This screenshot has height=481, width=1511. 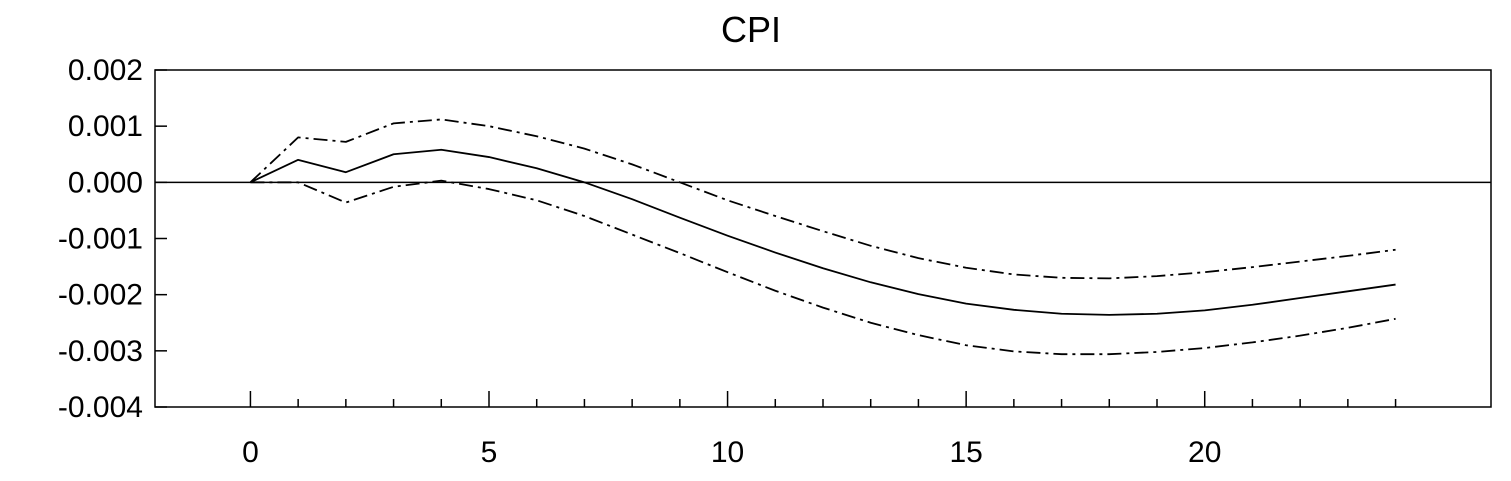 What do you see at coordinates (105, 182) in the screenshot?
I see `y-tick-label: 0.000` at bounding box center [105, 182].